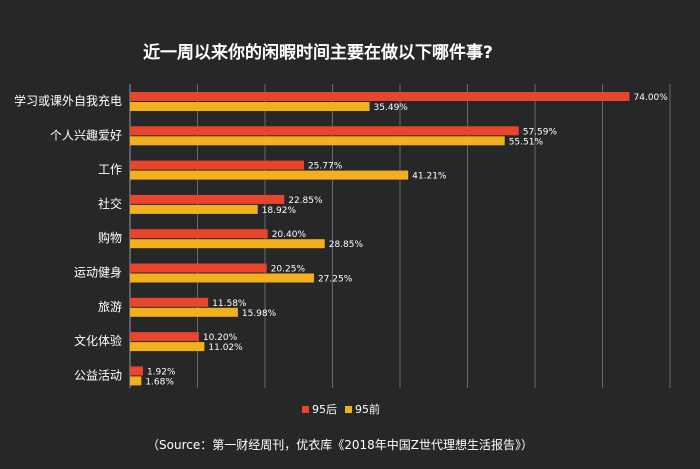 Image resolution: width=700 pixels, height=469 pixels. Describe the element at coordinates (225, 348) in the screenshot. I see `data-label: 11.02%` at that location.